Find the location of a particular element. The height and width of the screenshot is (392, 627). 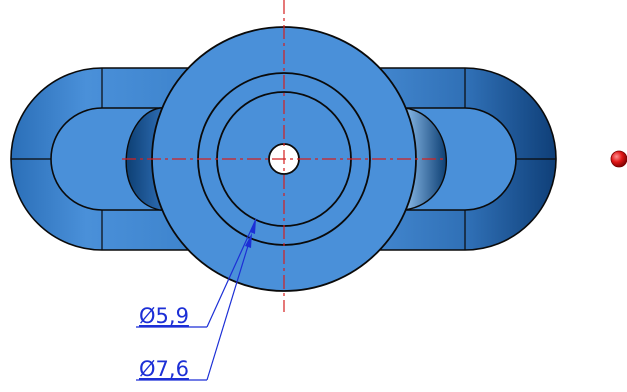

diameter-dimension-small: Ø5,9 is located at coordinates (164, 316).